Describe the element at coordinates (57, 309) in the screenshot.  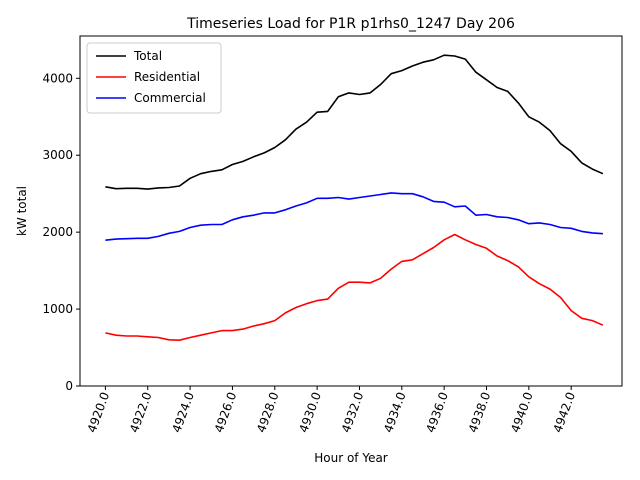
I see `y-tick-label: 1000` at that location.